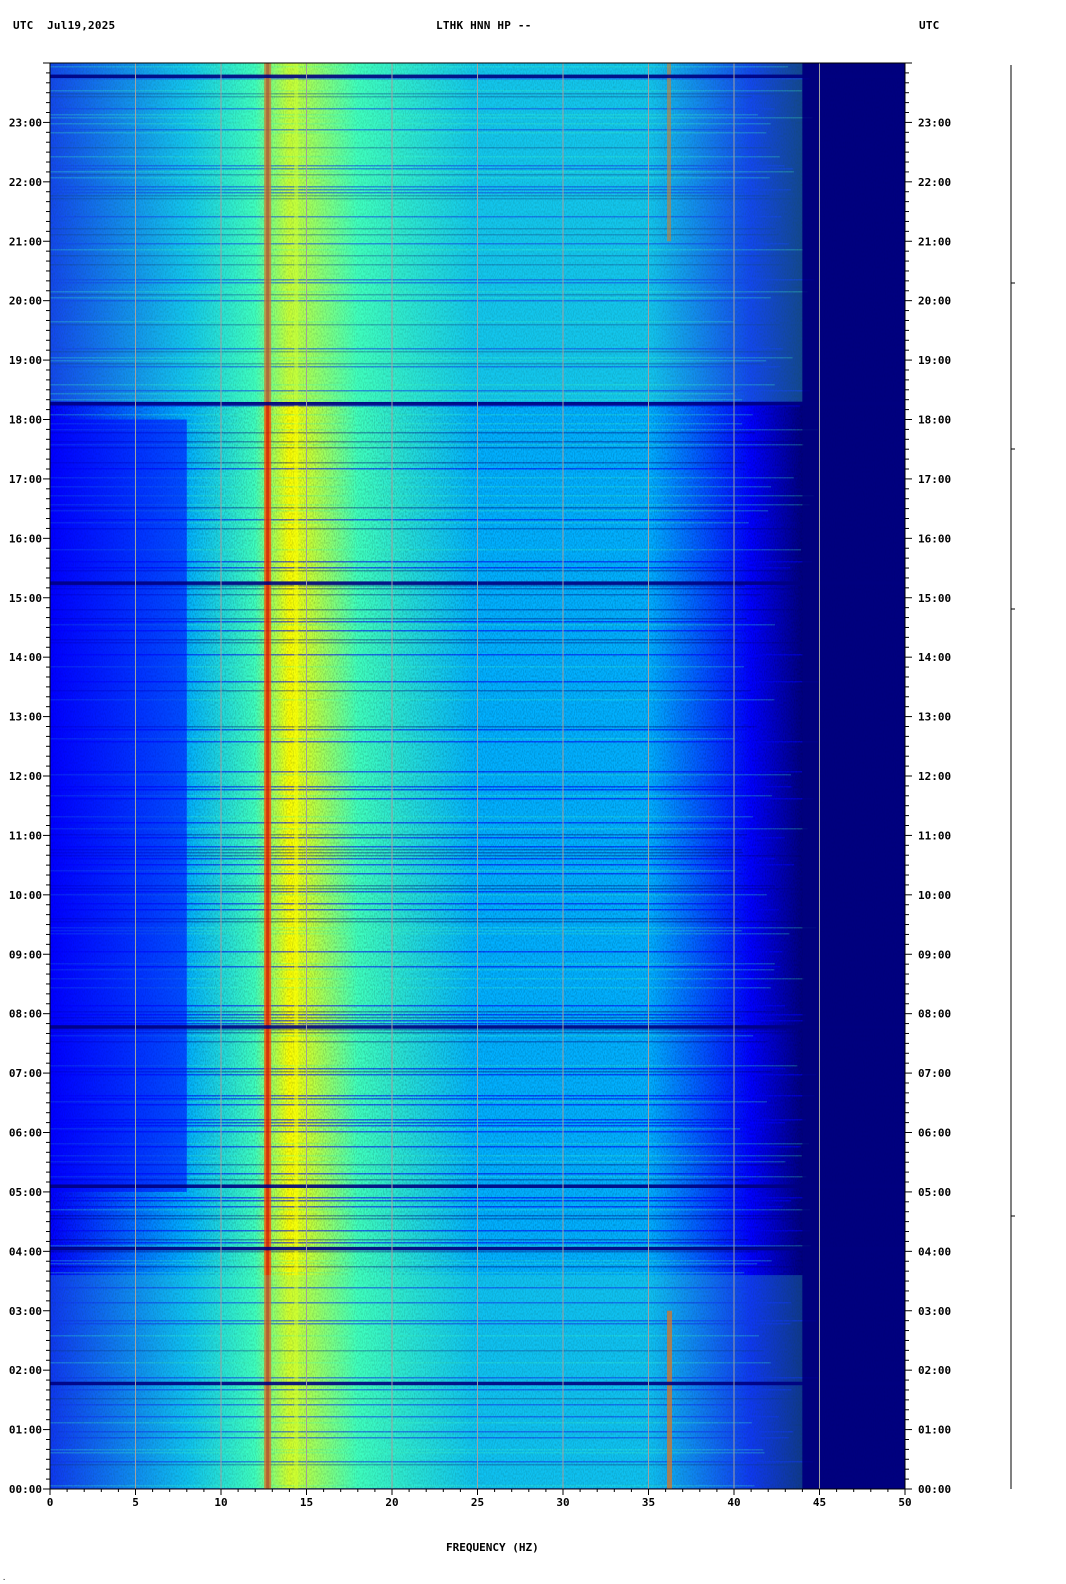  What do you see at coordinates (50, 1502) in the screenshot?
I see `frequency-tick-label: 0` at bounding box center [50, 1502].